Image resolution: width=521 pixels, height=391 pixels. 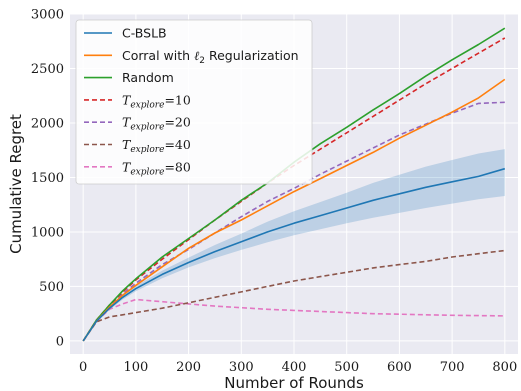 I want to click on y-tick-label: 2000, so click(x=47, y=123).